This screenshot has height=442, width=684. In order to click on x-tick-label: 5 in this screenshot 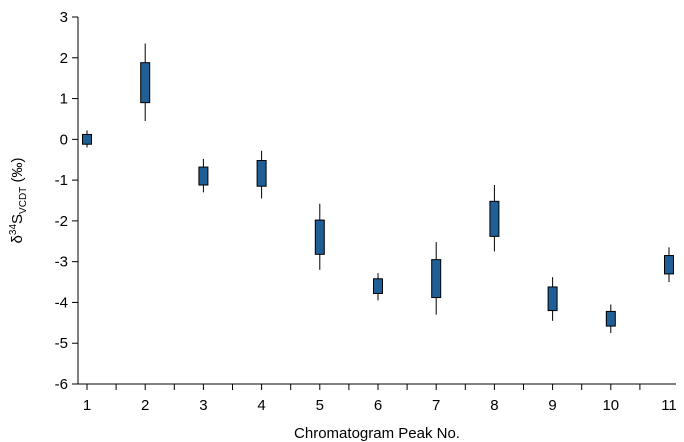, I will do `click(320, 405)`.